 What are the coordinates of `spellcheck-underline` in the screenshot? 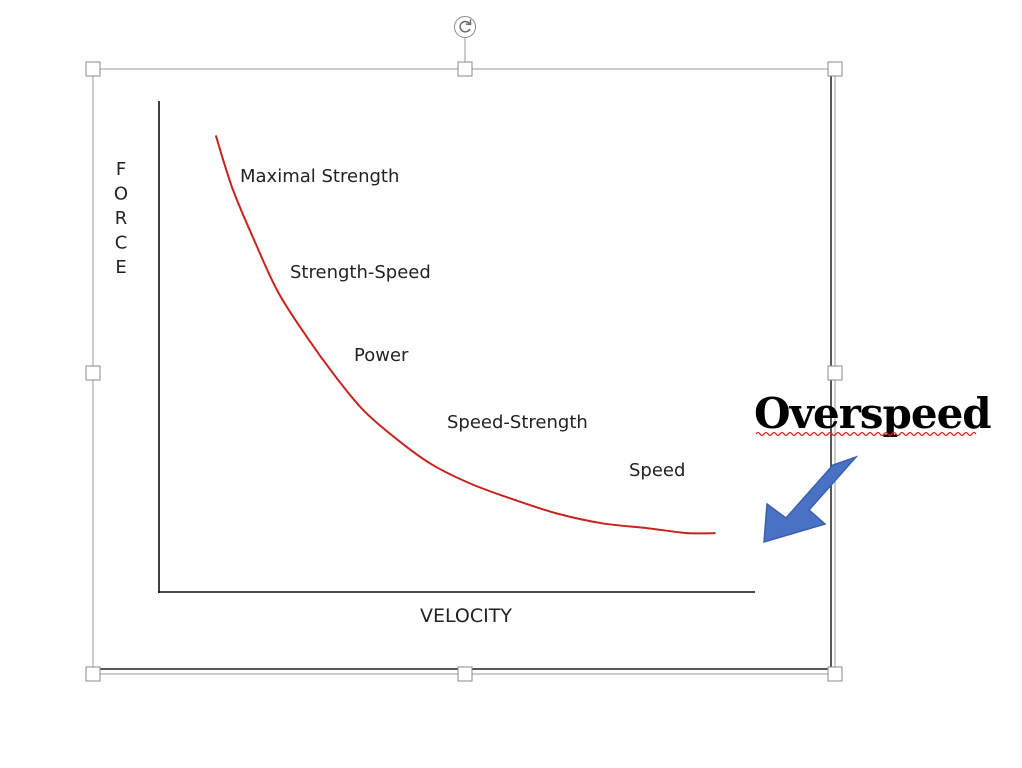 It's located at (866, 434).